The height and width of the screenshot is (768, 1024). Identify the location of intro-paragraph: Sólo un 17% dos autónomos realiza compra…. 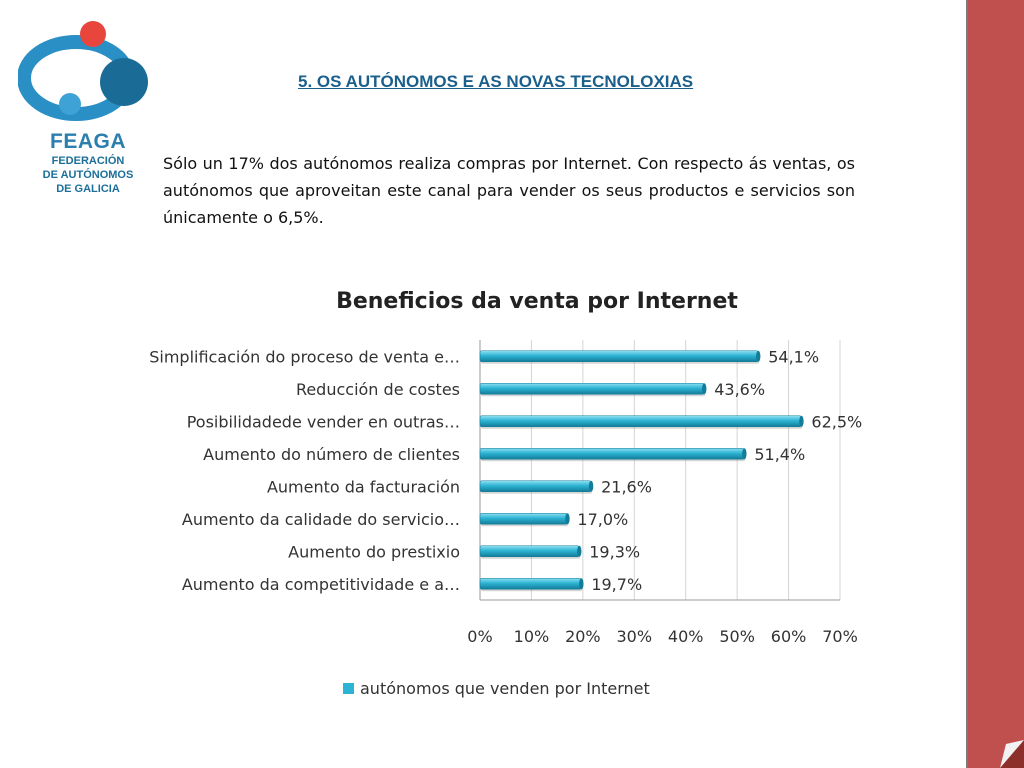
(509, 190).